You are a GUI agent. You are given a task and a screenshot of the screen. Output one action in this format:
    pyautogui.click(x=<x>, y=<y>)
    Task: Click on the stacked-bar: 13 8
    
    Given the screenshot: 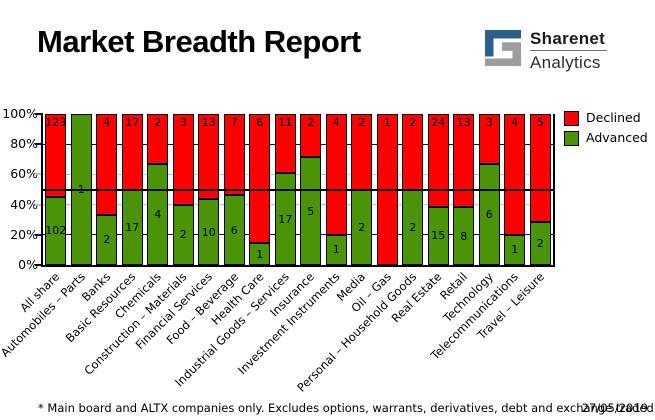 What is the action you would take?
    pyautogui.click(x=464, y=189)
    